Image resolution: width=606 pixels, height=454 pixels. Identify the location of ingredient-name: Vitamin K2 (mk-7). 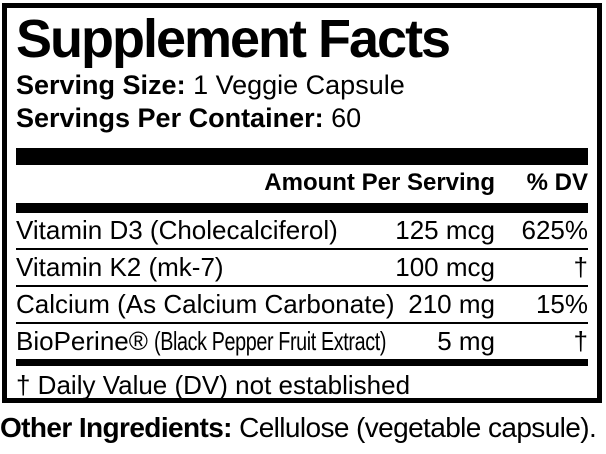
(120, 267).